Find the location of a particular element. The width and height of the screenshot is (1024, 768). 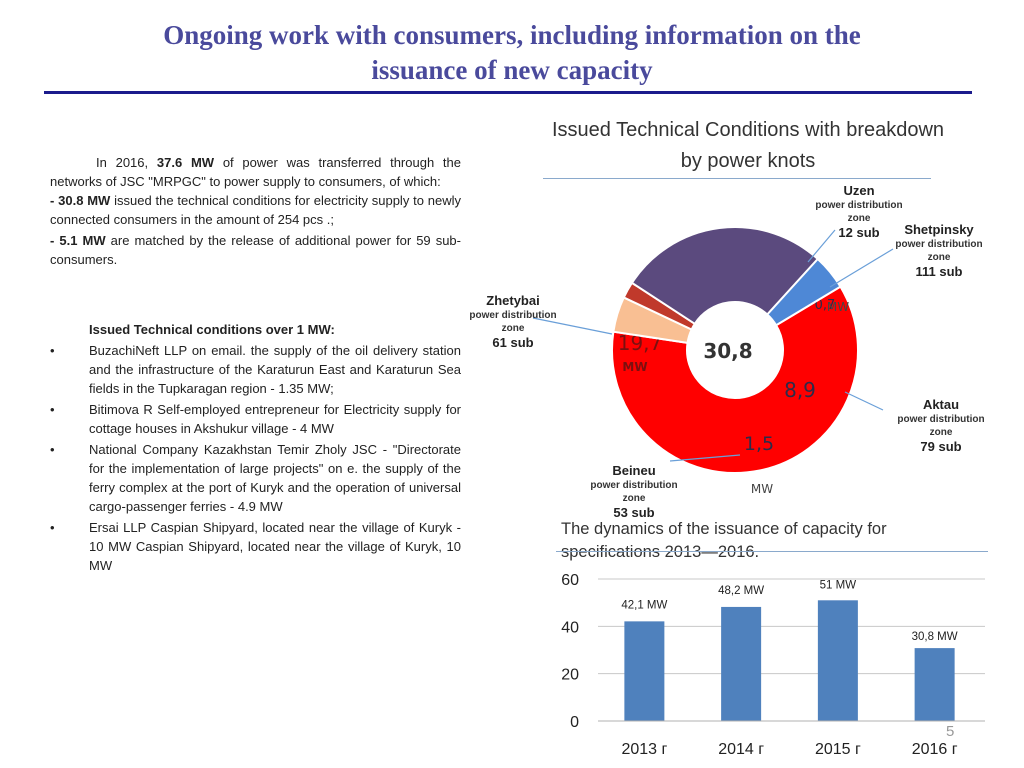

zone-count: 12 sub is located at coordinates (858, 232).